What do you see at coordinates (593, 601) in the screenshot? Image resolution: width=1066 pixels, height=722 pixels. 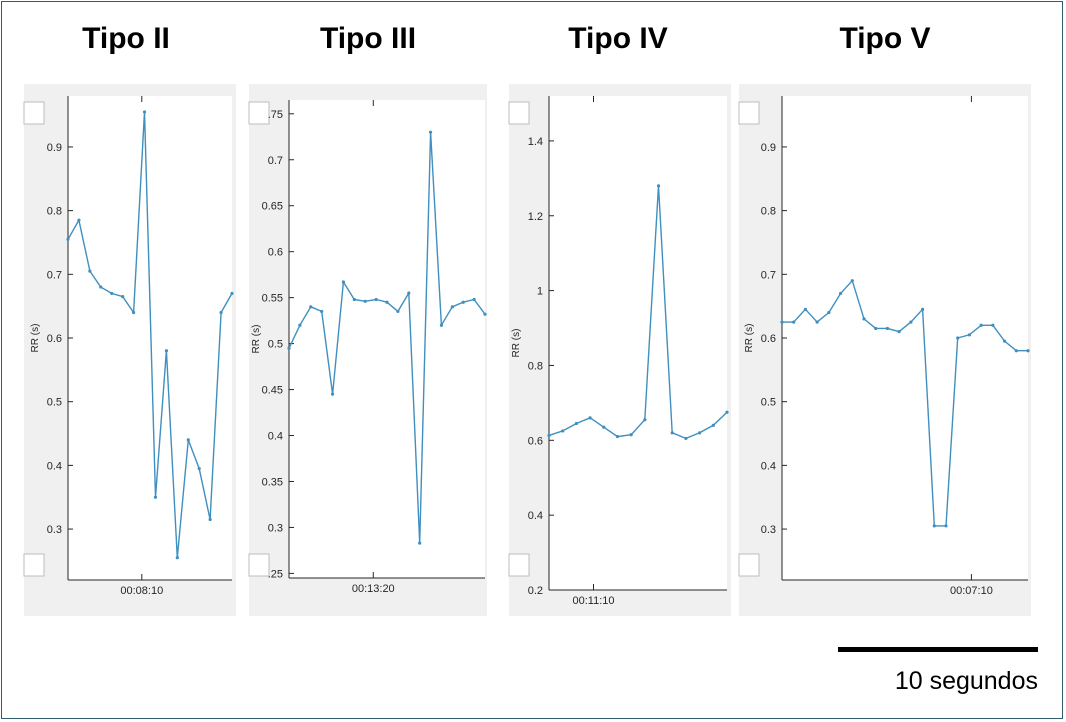 I see `panel-3-xtick-label: 00:11:10` at bounding box center [593, 601].